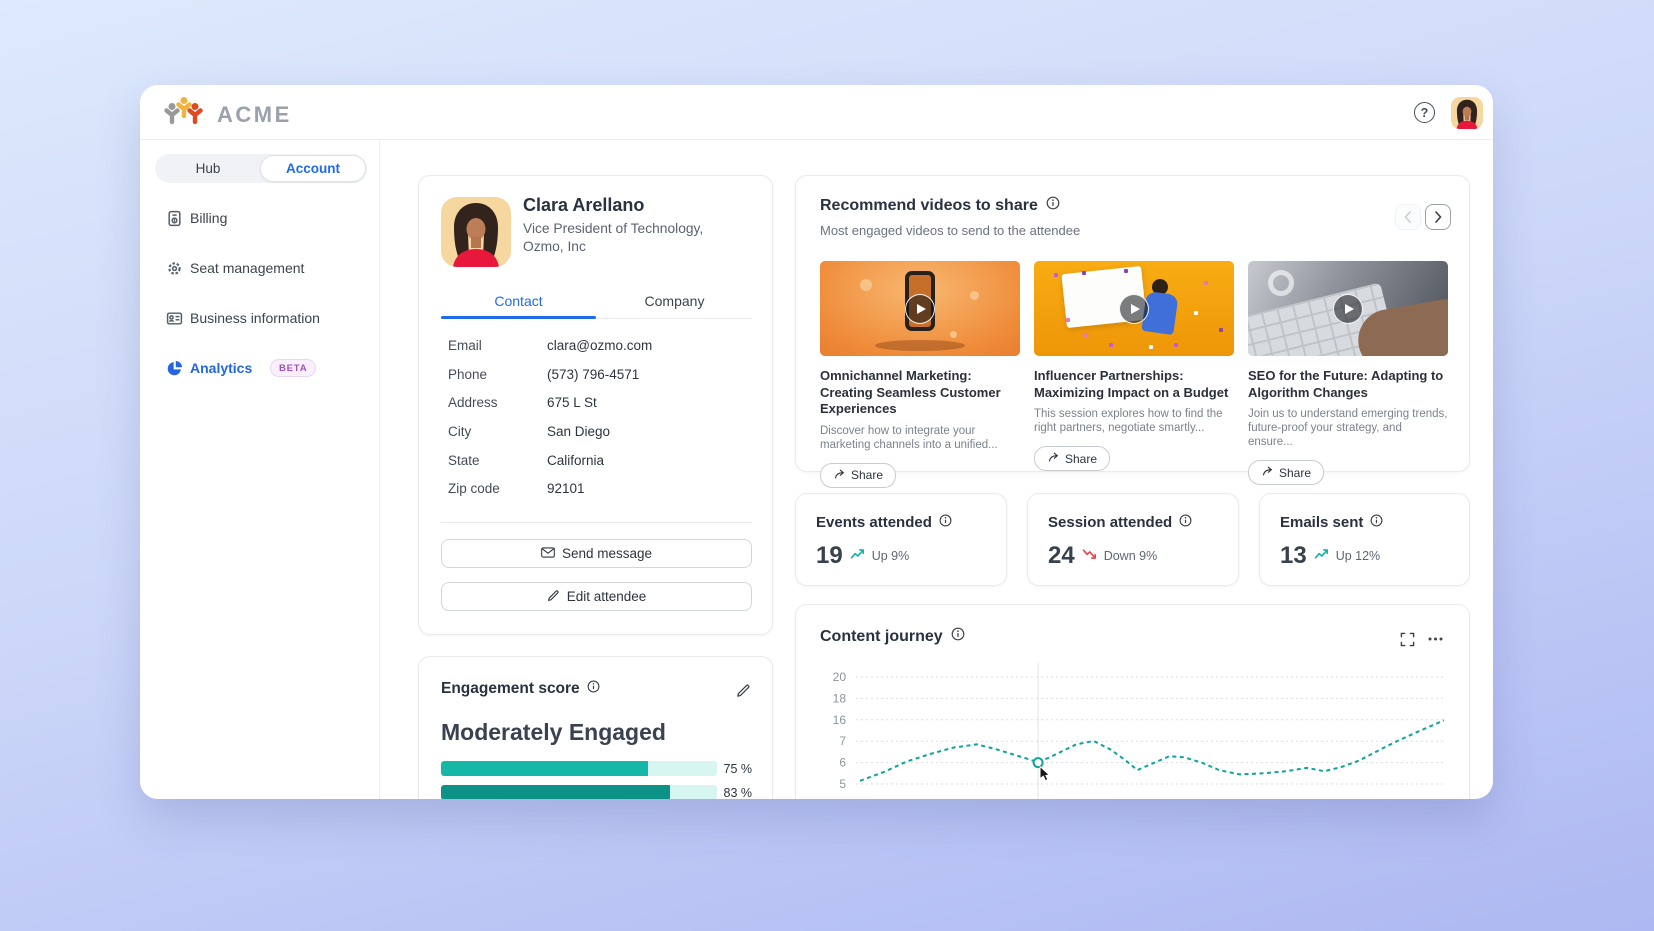  Describe the element at coordinates (1358, 556) in the screenshot. I see `stat-trend-label: Up 12%` at that location.